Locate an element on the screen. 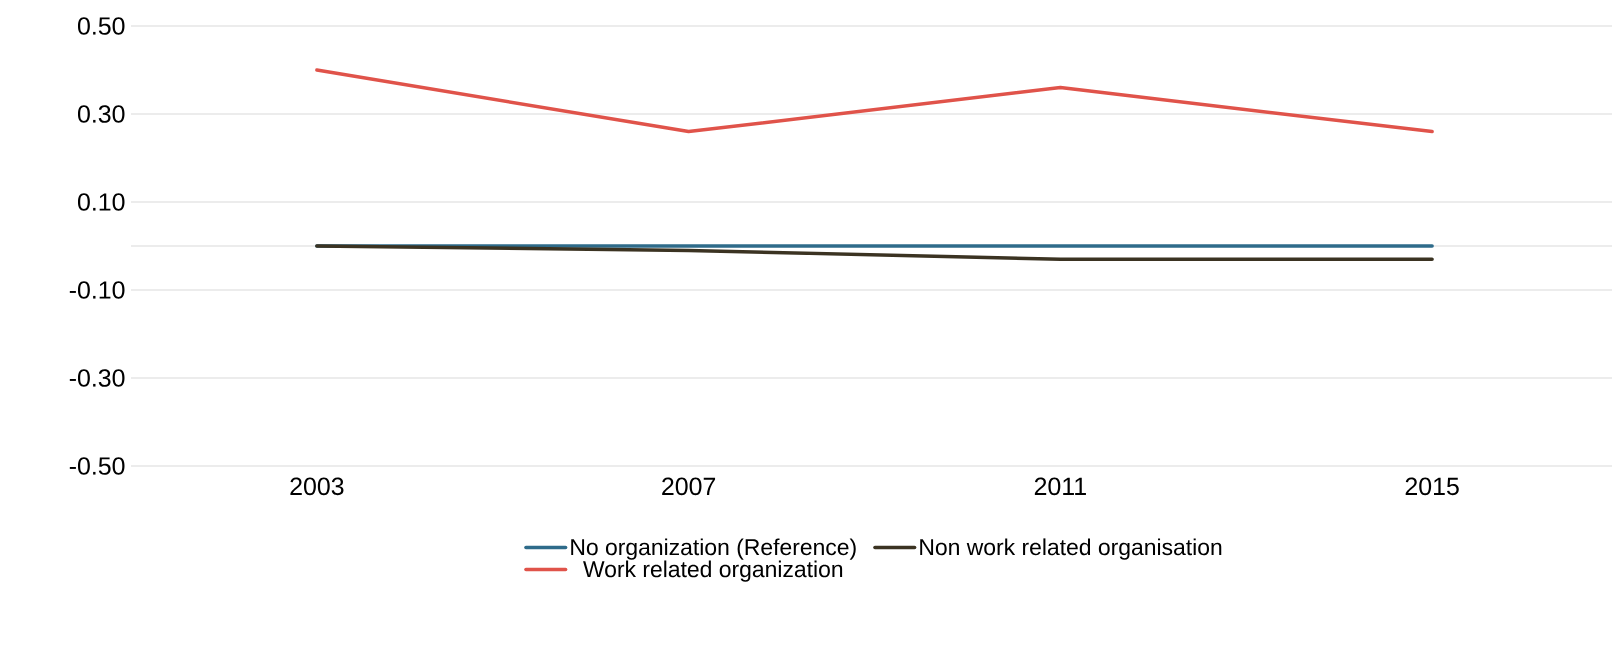  x-tick-label: 2007 is located at coordinates (689, 486).